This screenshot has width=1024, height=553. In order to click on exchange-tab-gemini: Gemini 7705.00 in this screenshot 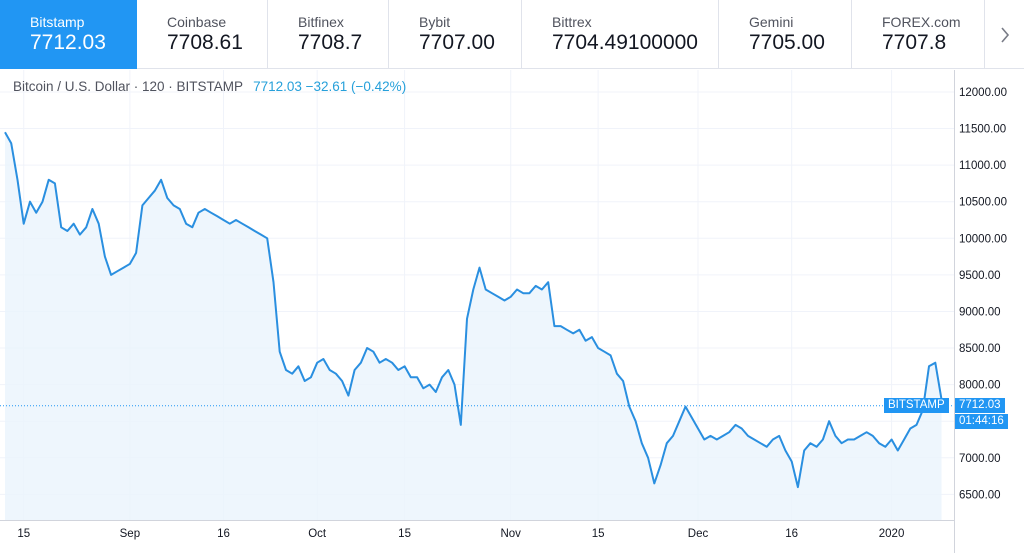, I will do `click(785, 34)`.